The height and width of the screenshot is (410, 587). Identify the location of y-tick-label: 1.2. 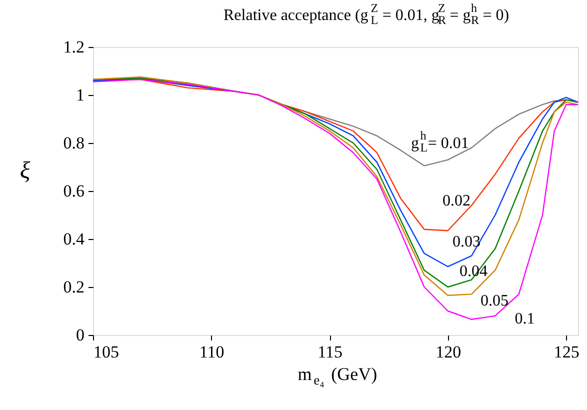
(73, 47).